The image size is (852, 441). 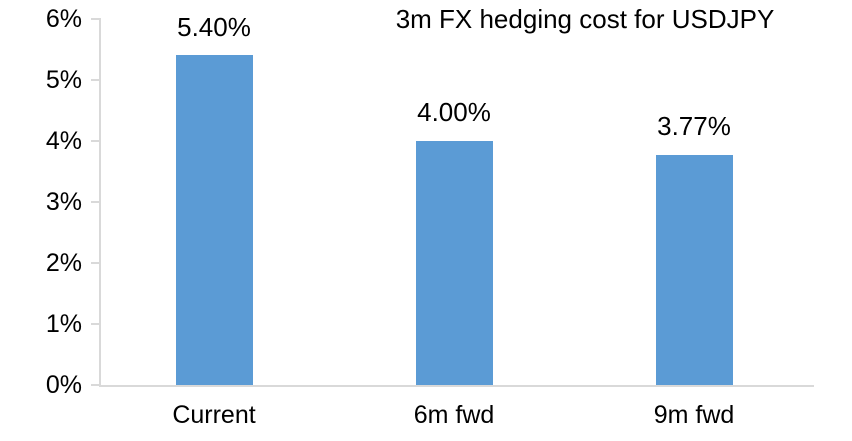 What do you see at coordinates (214, 26) in the screenshot?
I see `value-label: 5.40%` at bounding box center [214, 26].